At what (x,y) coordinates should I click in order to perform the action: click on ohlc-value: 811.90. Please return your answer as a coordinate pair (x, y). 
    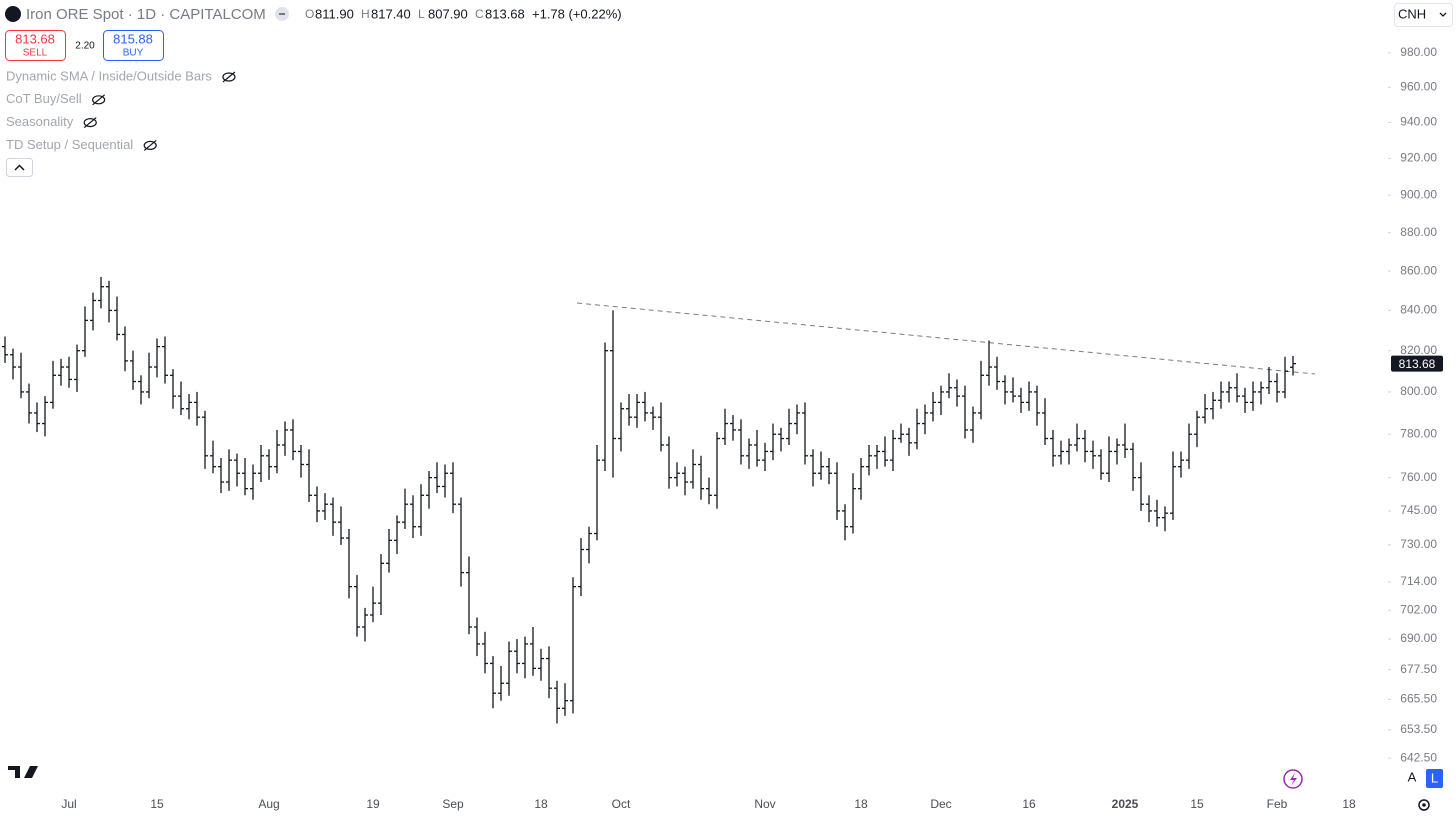
    Looking at the image, I should click on (334, 13).